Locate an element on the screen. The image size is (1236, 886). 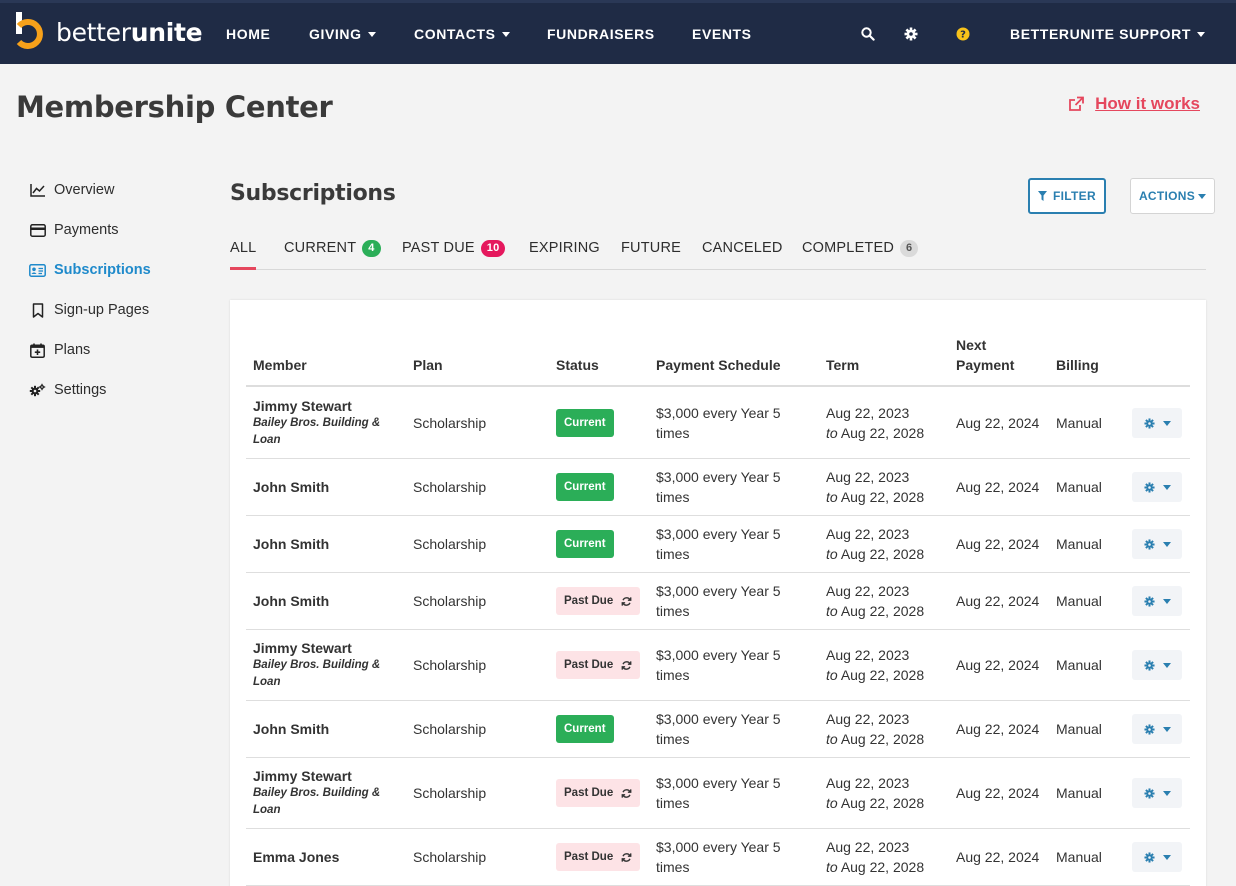
nav-events: EVENTS is located at coordinates (722, 32).